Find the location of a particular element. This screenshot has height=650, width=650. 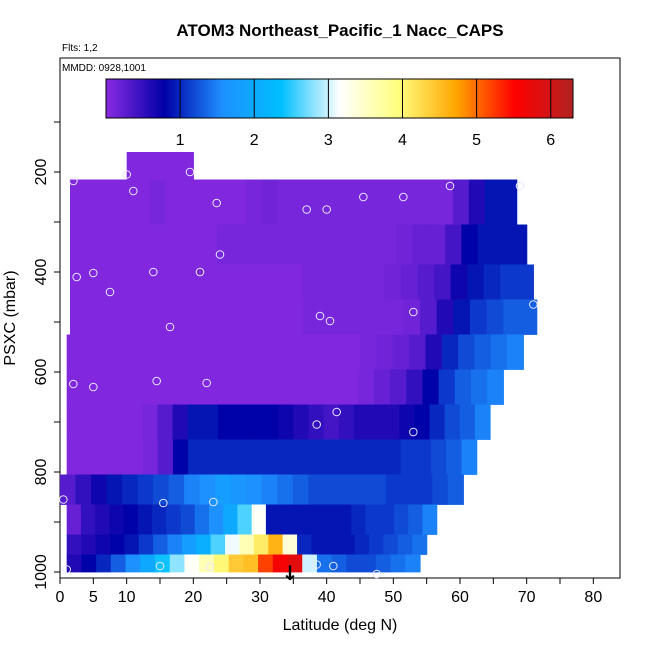

x-tick-label: 50 is located at coordinates (393, 597).